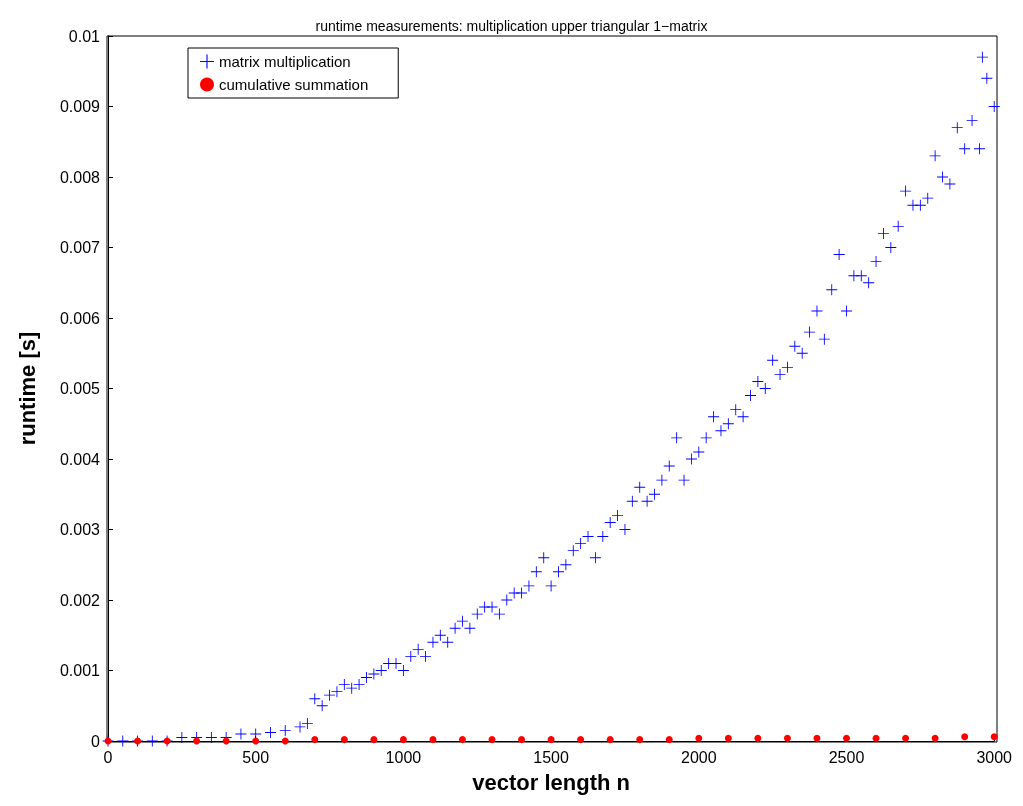 The image size is (1023, 806). What do you see at coordinates (96, 741) in the screenshot?
I see `y-tick-label: 0` at bounding box center [96, 741].